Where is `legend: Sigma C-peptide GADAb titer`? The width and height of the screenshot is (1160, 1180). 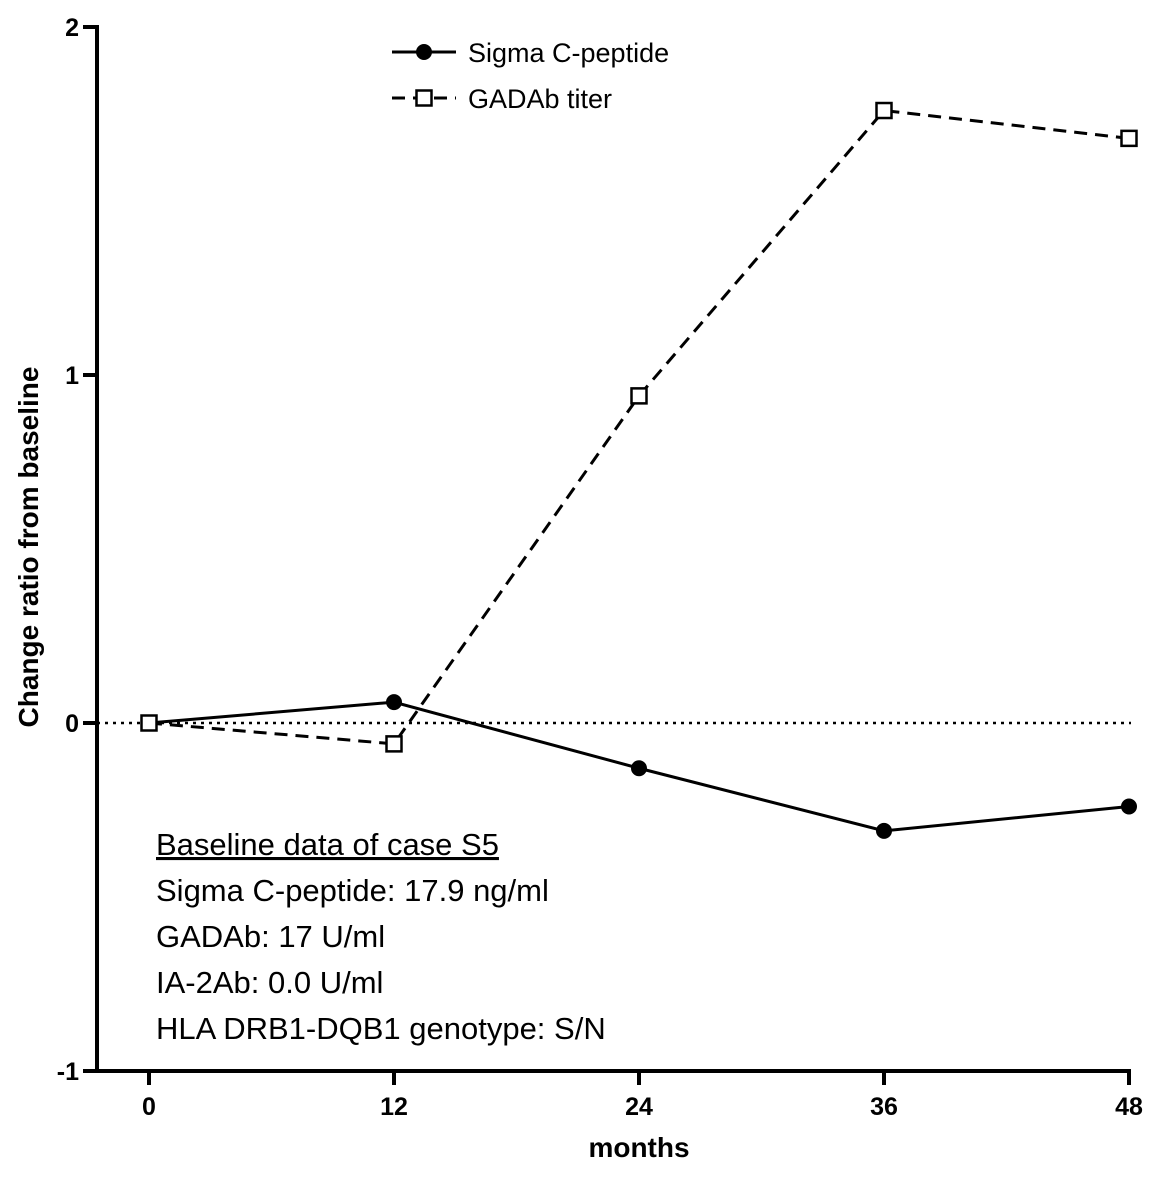
legend: Sigma C-peptide GADAb titer is located at coordinates (530, 76).